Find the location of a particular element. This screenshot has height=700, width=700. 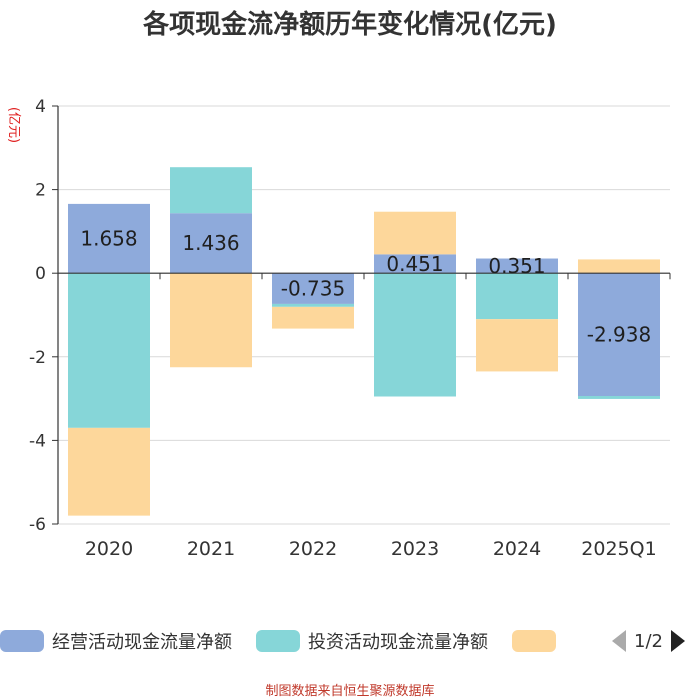

legend-item-financing is located at coordinates (538, 641).